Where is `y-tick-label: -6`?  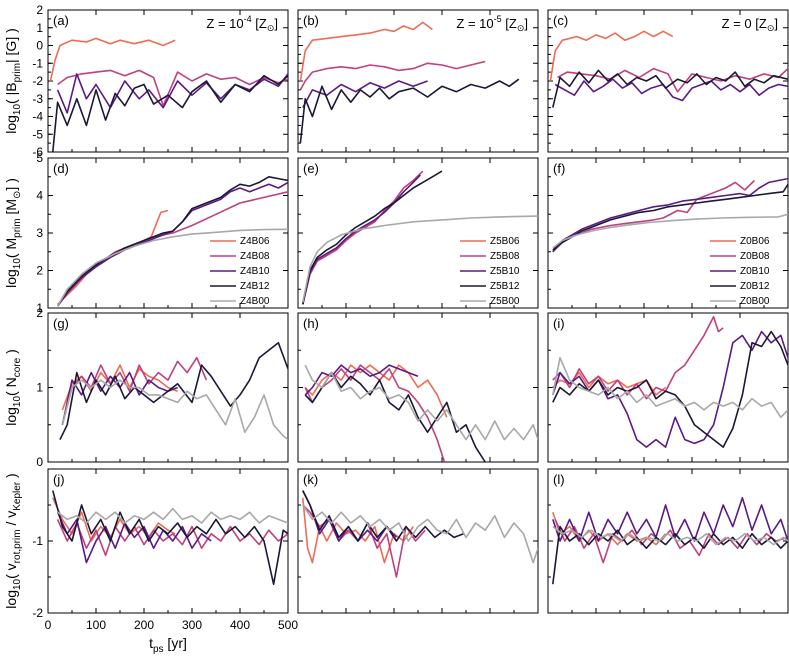
y-tick-label: -6 is located at coordinates (37, 152).